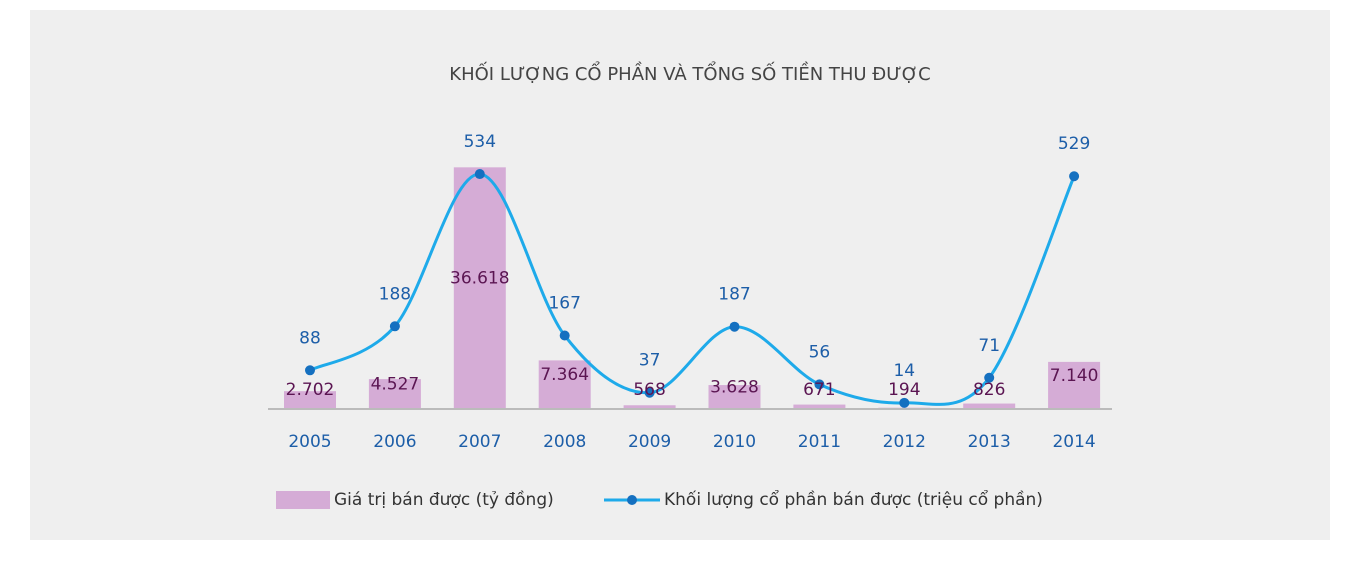 This screenshot has width=1360, height=568. Describe the element at coordinates (564, 442) in the screenshot. I see `x-tick-label: 2008` at that location.